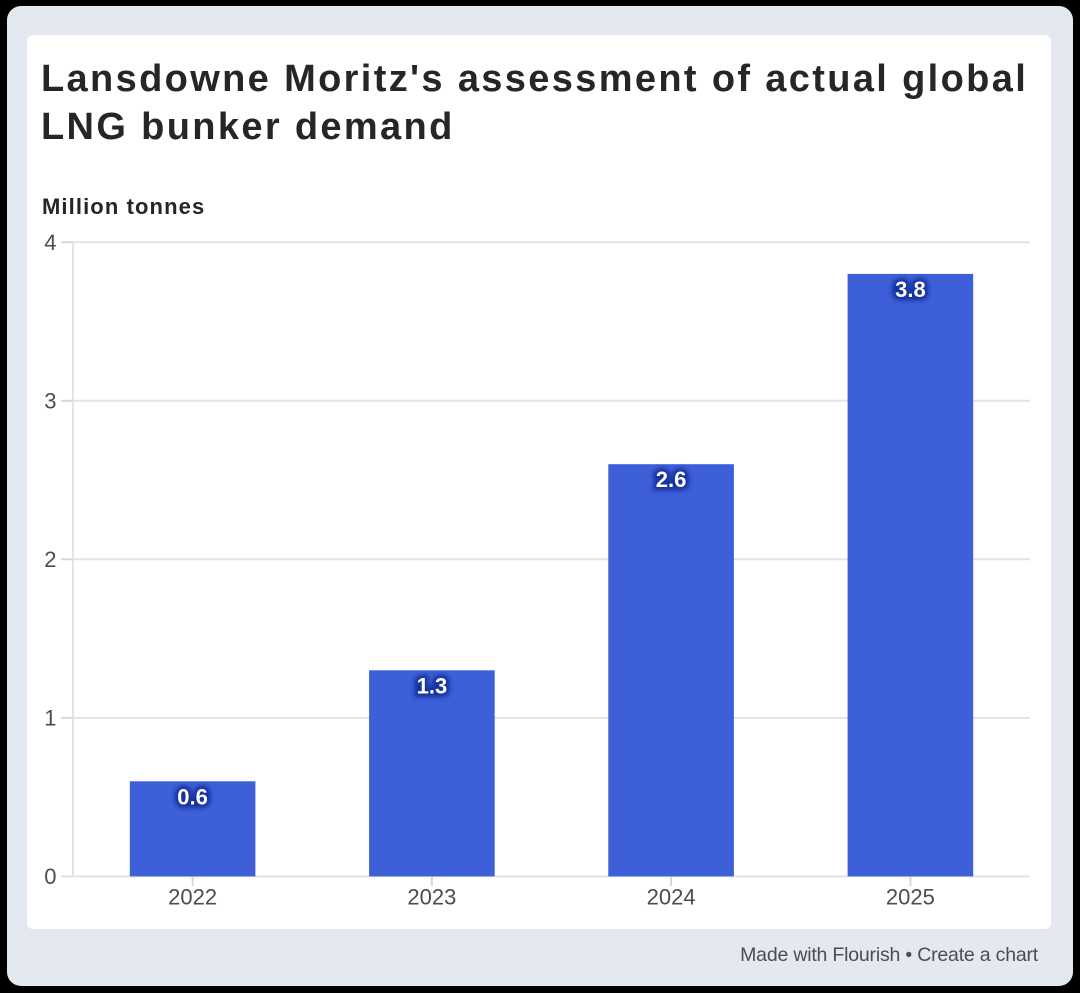 This screenshot has height=993, width=1080. What do you see at coordinates (431, 896) in the screenshot?
I see `svg-text: 2023` at bounding box center [431, 896].